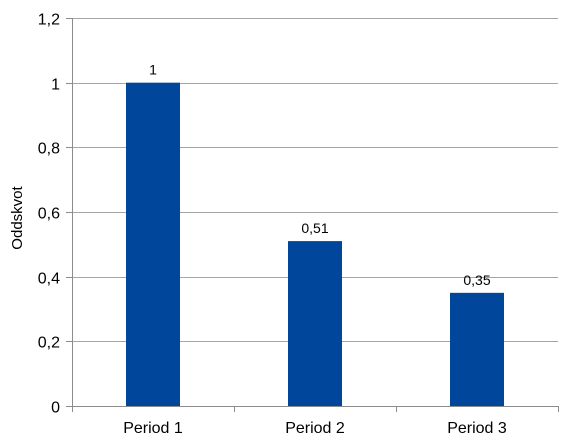  What do you see at coordinates (153, 427) in the screenshot?
I see `x-tick-label: Period 1` at bounding box center [153, 427].